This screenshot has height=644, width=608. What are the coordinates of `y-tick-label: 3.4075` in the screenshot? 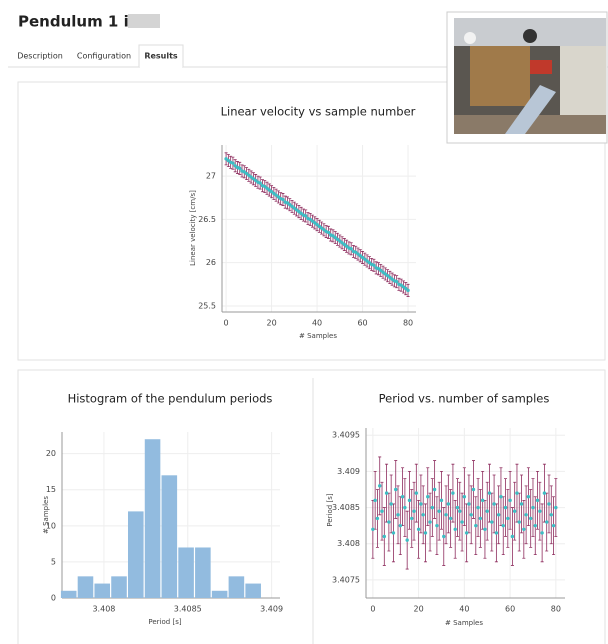 It's located at (346, 579).